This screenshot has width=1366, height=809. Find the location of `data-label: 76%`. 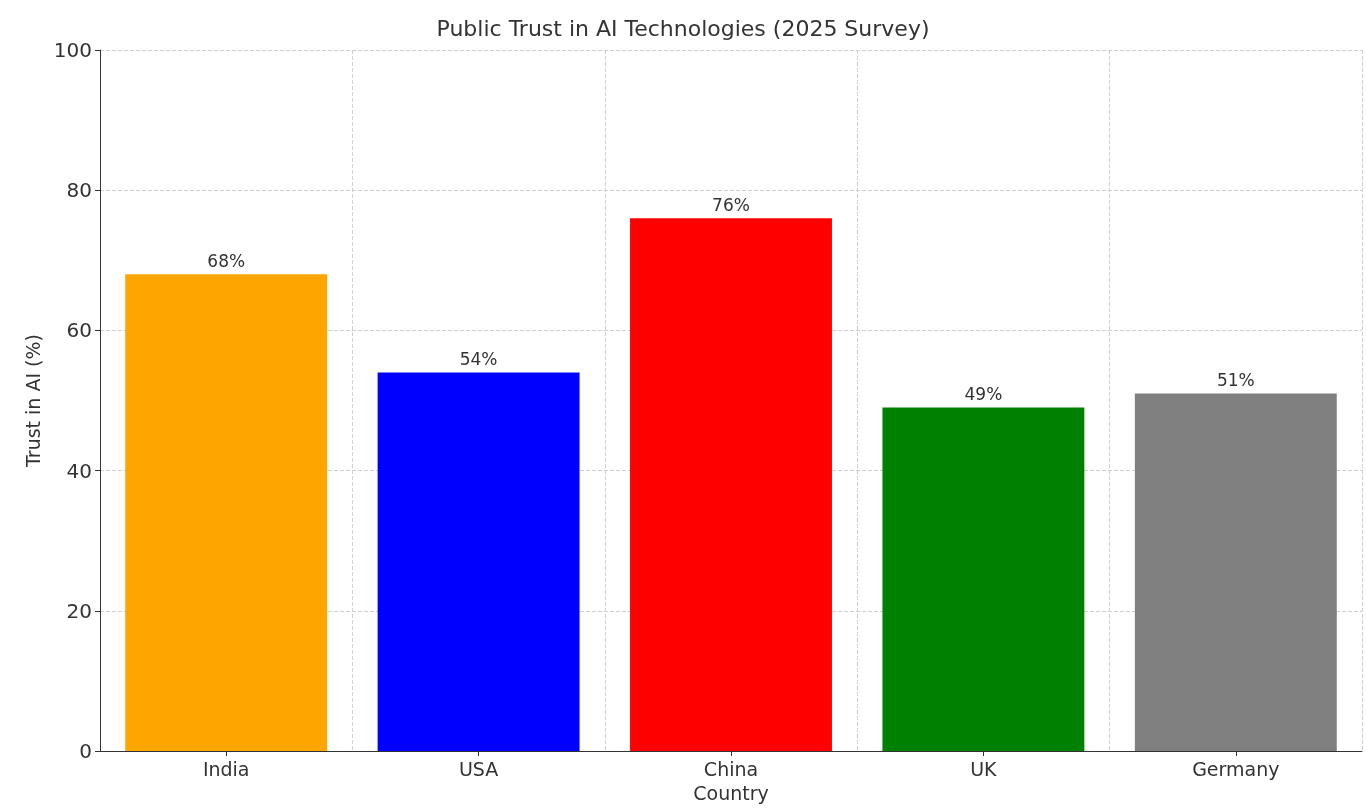

data-label: 76% is located at coordinates (731, 204).